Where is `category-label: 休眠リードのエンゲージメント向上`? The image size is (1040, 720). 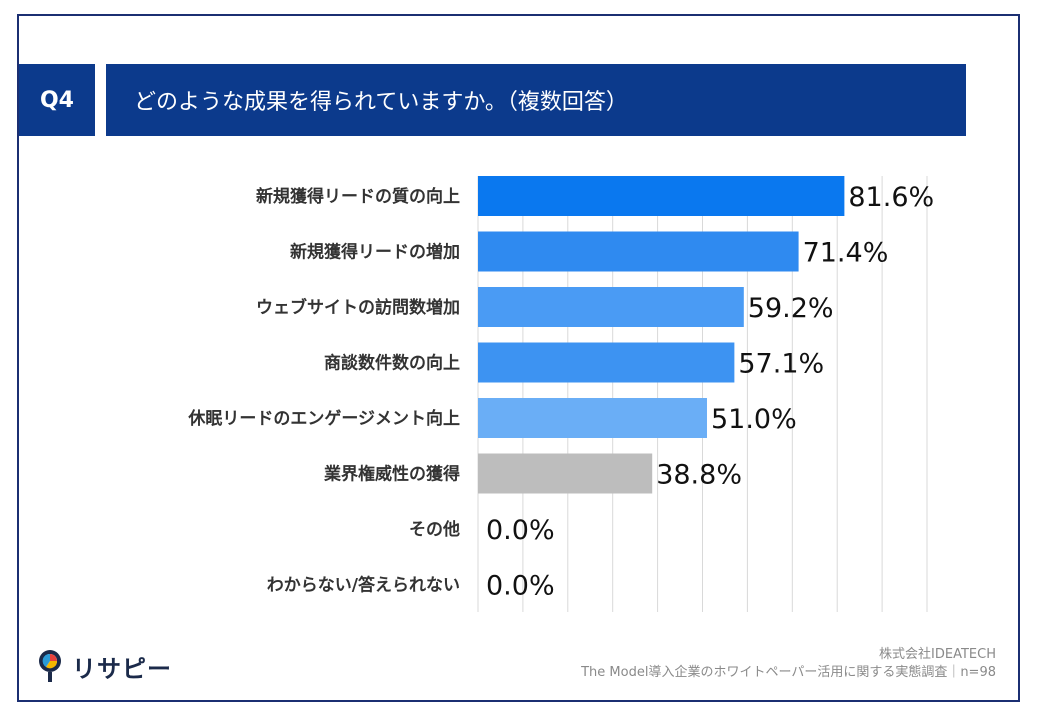
category-label: 休眠リードのエンゲージメント向上 is located at coordinates (323, 418).